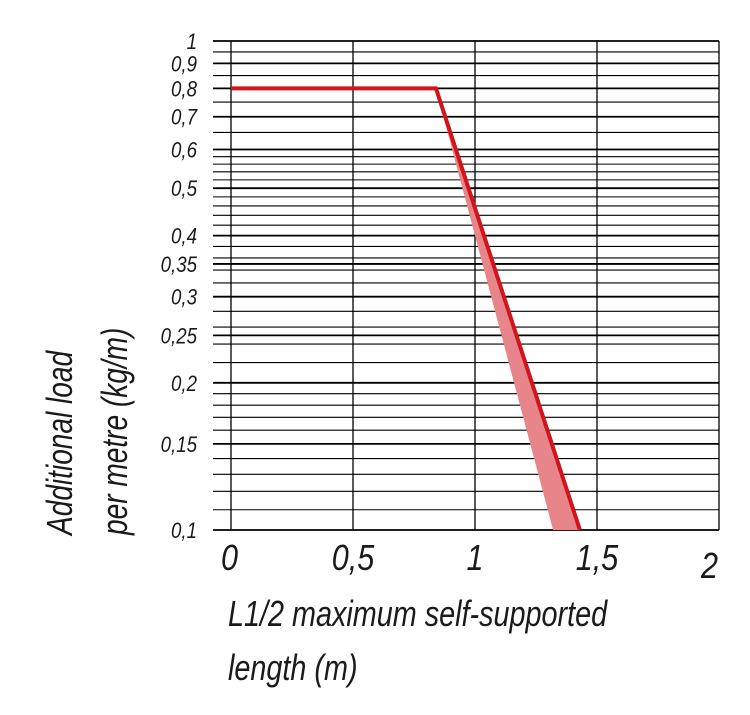  Describe the element at coordinates (60, 443) in the screenshot. I see `y-axis-title-line-1: Additional load` at that location.